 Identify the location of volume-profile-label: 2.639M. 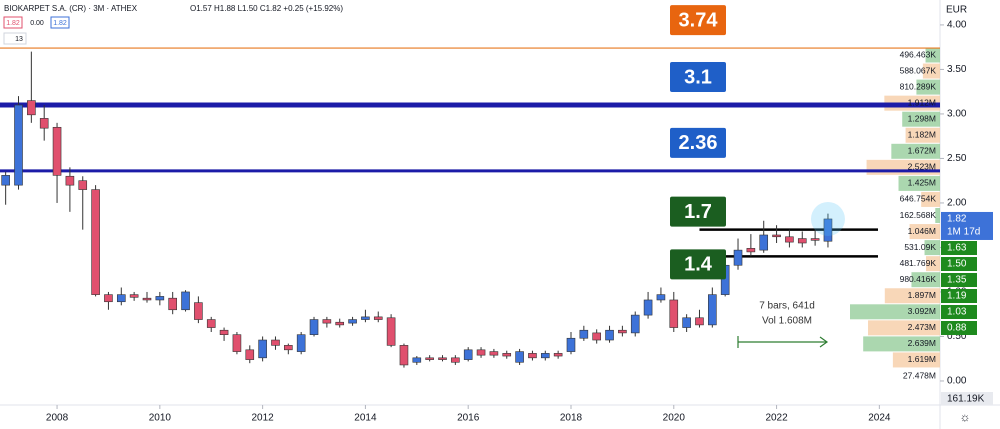
(922, 343).